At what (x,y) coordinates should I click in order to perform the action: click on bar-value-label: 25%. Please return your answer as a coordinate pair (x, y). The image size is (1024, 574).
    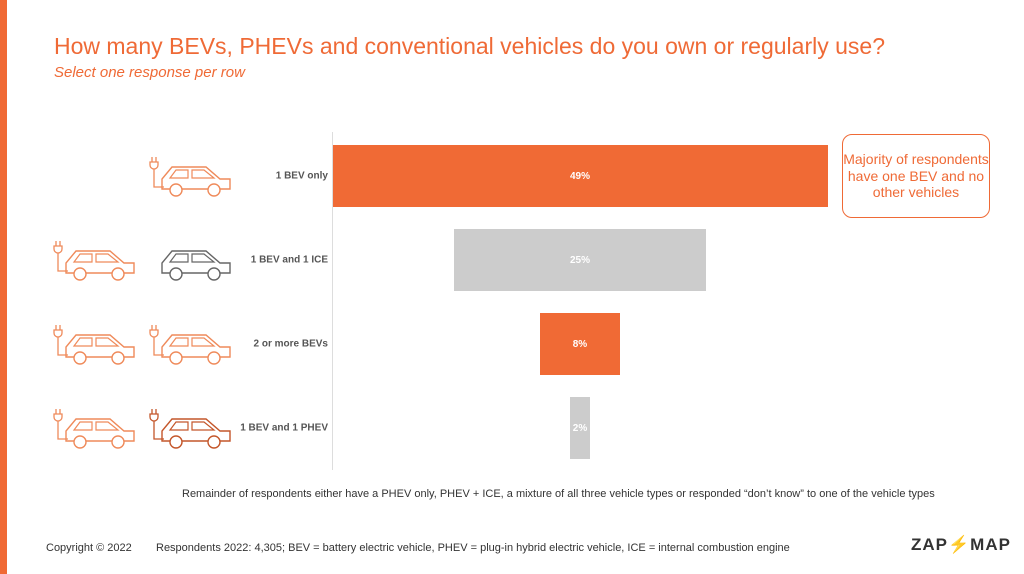
    Looking at the image, I should click on (579, 260).